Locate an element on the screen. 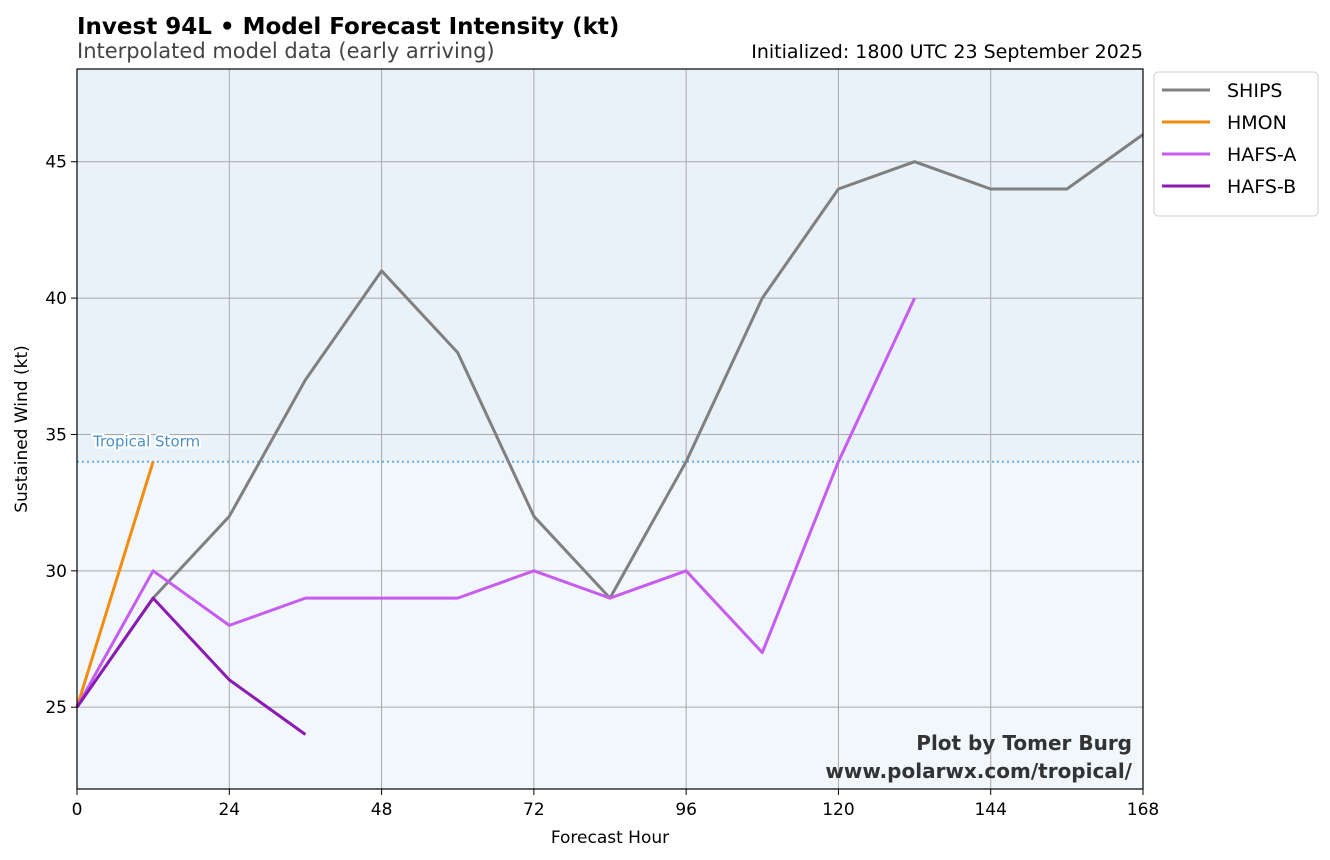 Image resolution: width=1330 pixels, height=860 pixels. y-tick-label: 30 is located at coordinates (56, 572).